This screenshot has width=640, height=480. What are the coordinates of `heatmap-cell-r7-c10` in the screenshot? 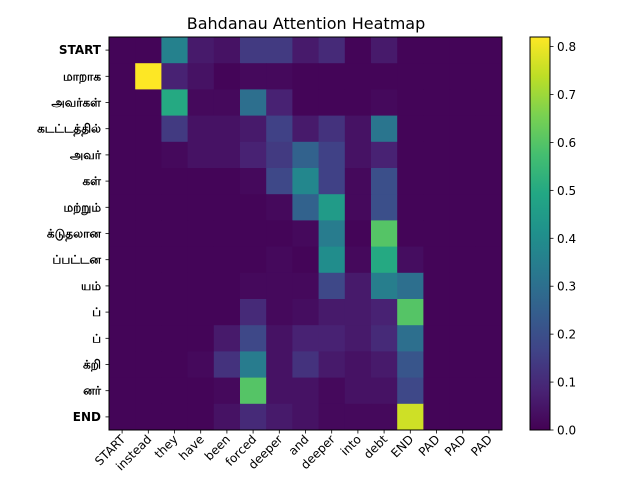 It's located at (384, 234).